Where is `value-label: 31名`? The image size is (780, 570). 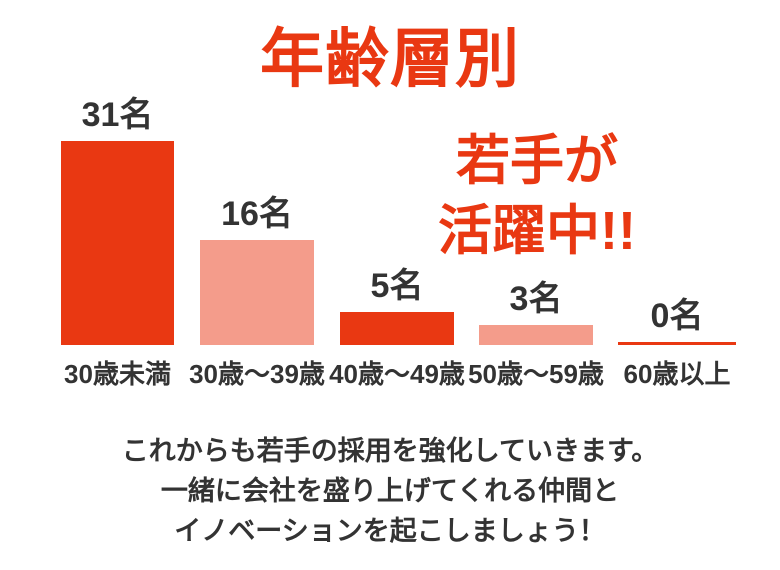 value-label: 31名 is located at coordinates (117, 115).